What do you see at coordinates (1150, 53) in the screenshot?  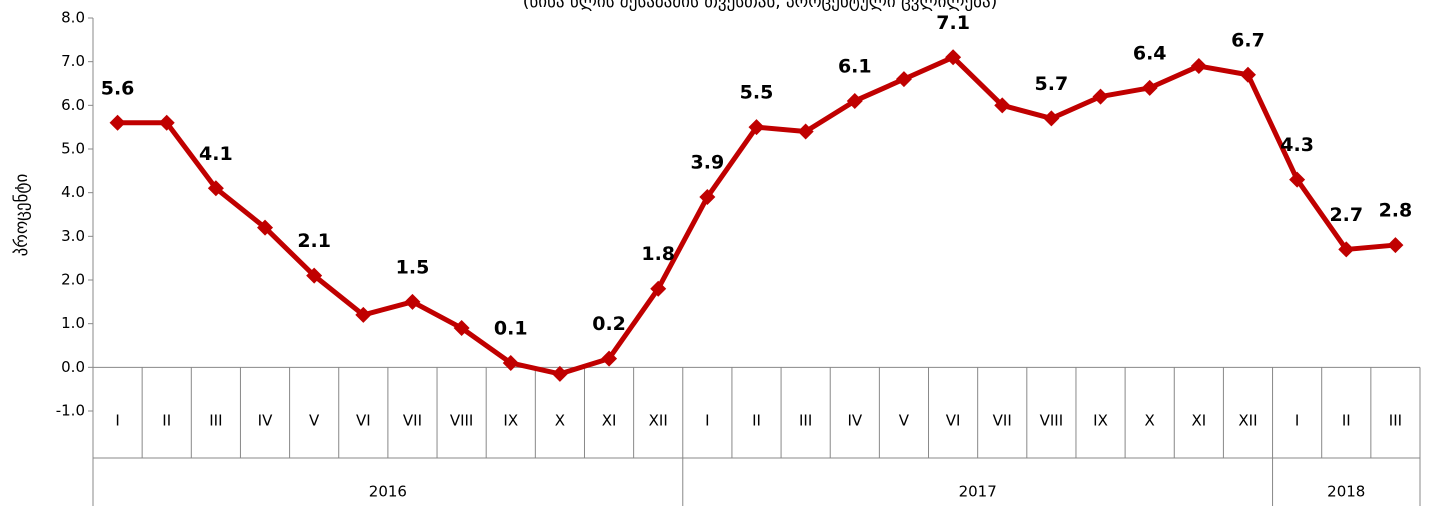 I see `data-label: 6.4` at bounding box center [1150, 53].